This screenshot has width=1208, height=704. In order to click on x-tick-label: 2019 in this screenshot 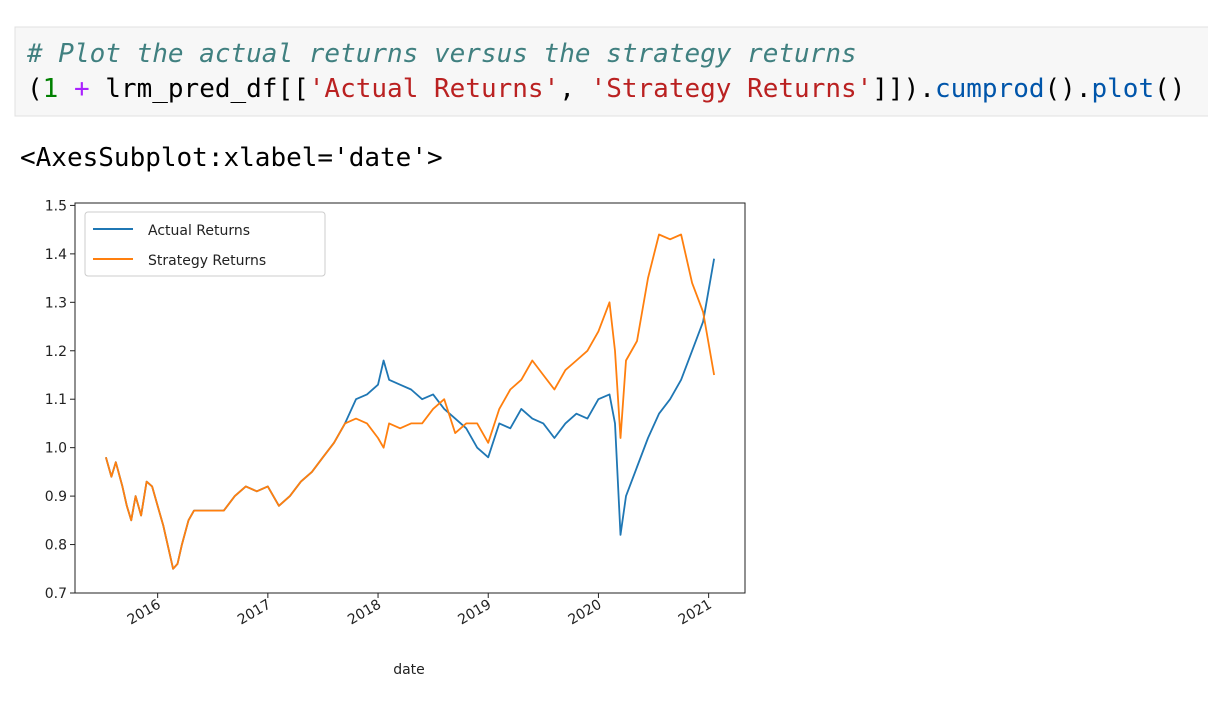, I will do `click(474, 613)`.